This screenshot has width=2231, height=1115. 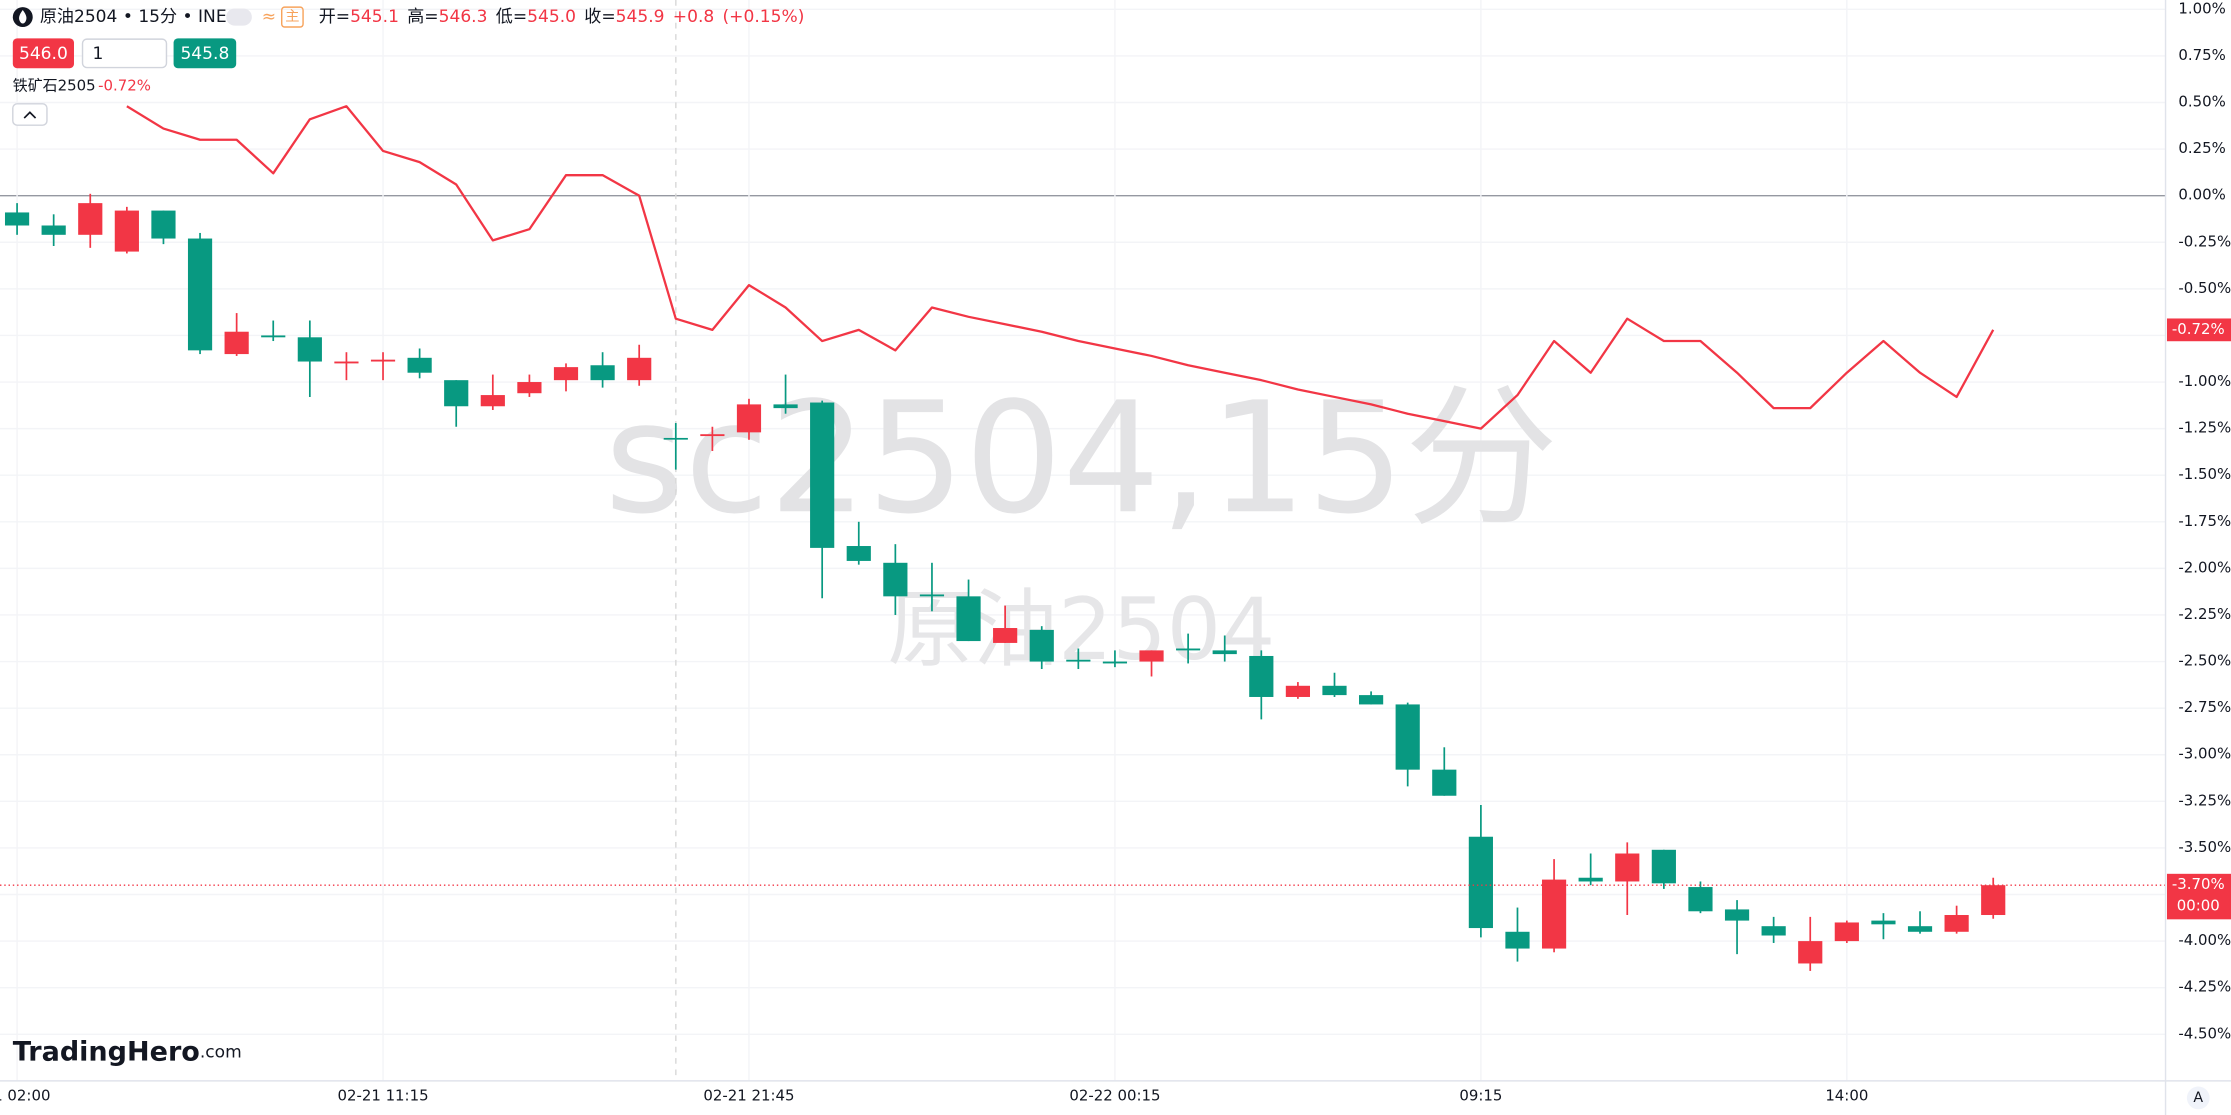 I want to click on compare-tag, so click(x=2198, y=330).